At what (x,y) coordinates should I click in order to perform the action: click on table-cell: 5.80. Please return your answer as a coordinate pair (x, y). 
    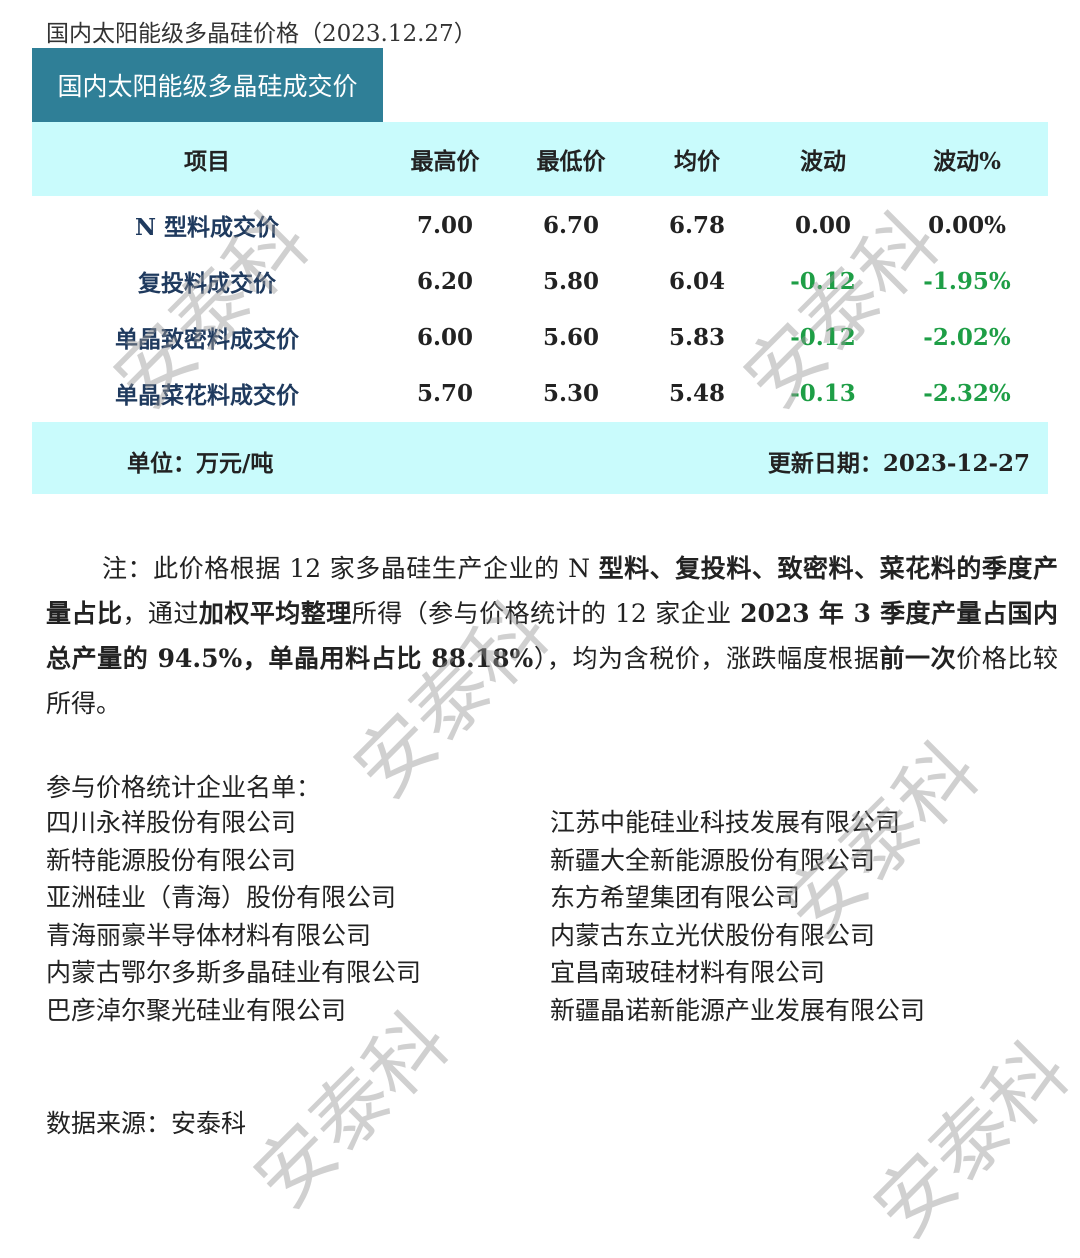
    Looking at the image, I should click on (571, 281).